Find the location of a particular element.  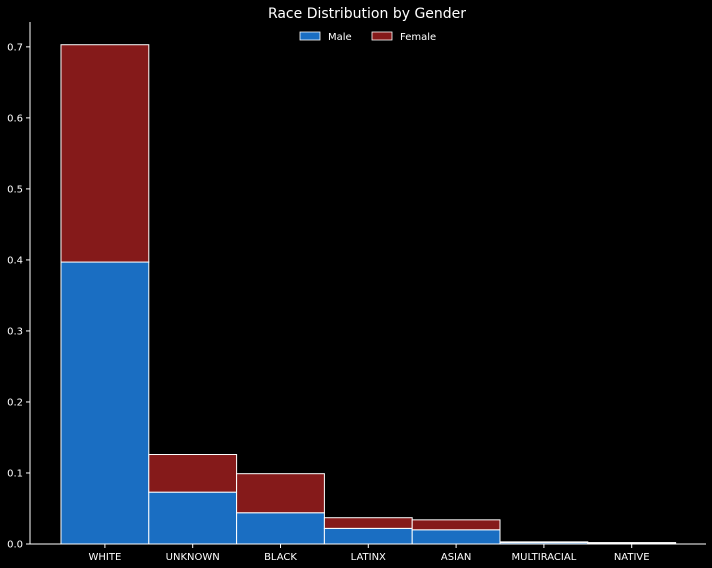

bar-female-asian is located at coordinates (456, 525).